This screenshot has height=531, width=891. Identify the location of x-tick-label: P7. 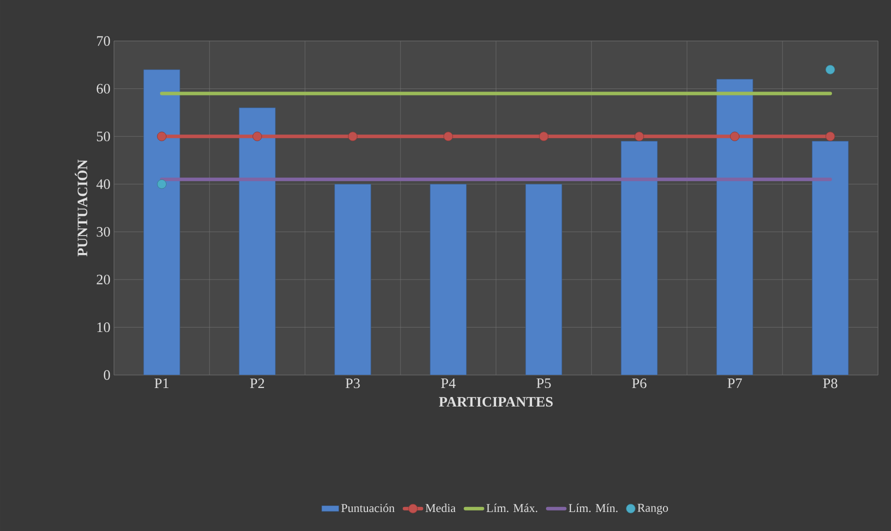
(735, 383).